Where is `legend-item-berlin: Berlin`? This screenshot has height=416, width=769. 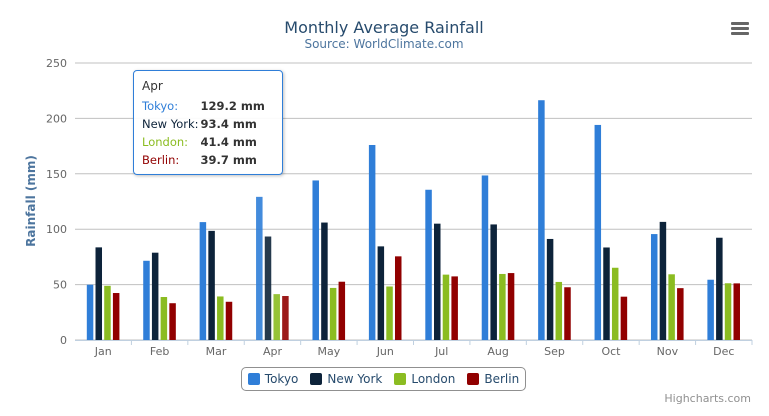 legend-item-berlin: Berlin is located at coordinates (493, 379).